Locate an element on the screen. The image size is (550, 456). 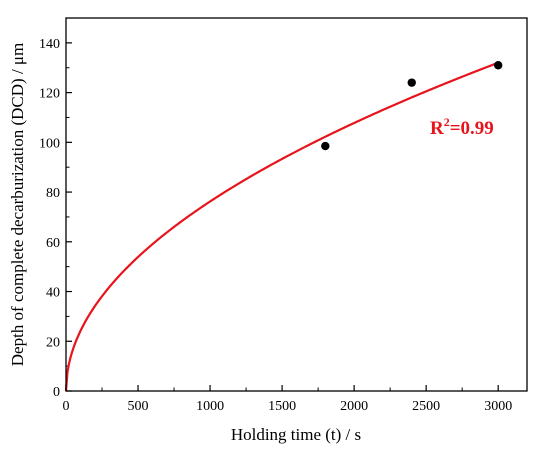
x-tick-label-2500: 2500 is located at coordinates (426, 406).